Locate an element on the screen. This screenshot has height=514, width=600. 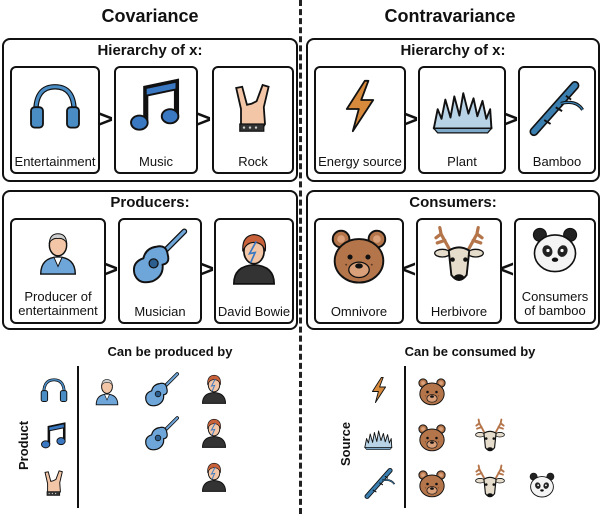
consumer-label-herbivore: Herbivore is located at coordinates (459, 311).